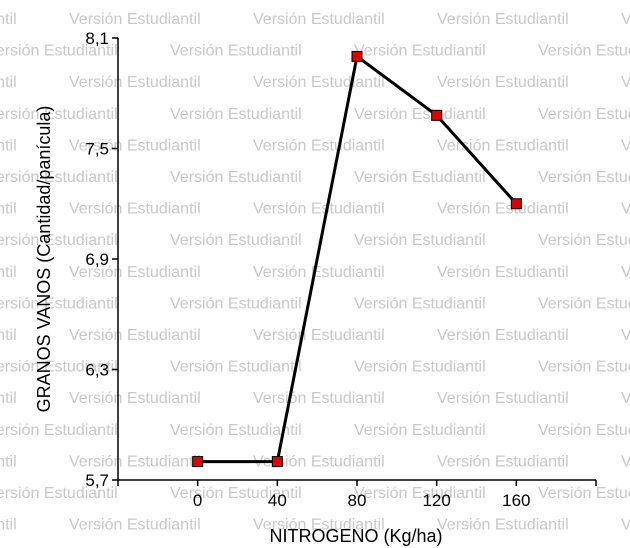 This screenshot has height=548, width=630. What do you see at coordinates (516, 500) in the screenshot?
I see `x-tick-label: 160` at bounding box center [516, 500].